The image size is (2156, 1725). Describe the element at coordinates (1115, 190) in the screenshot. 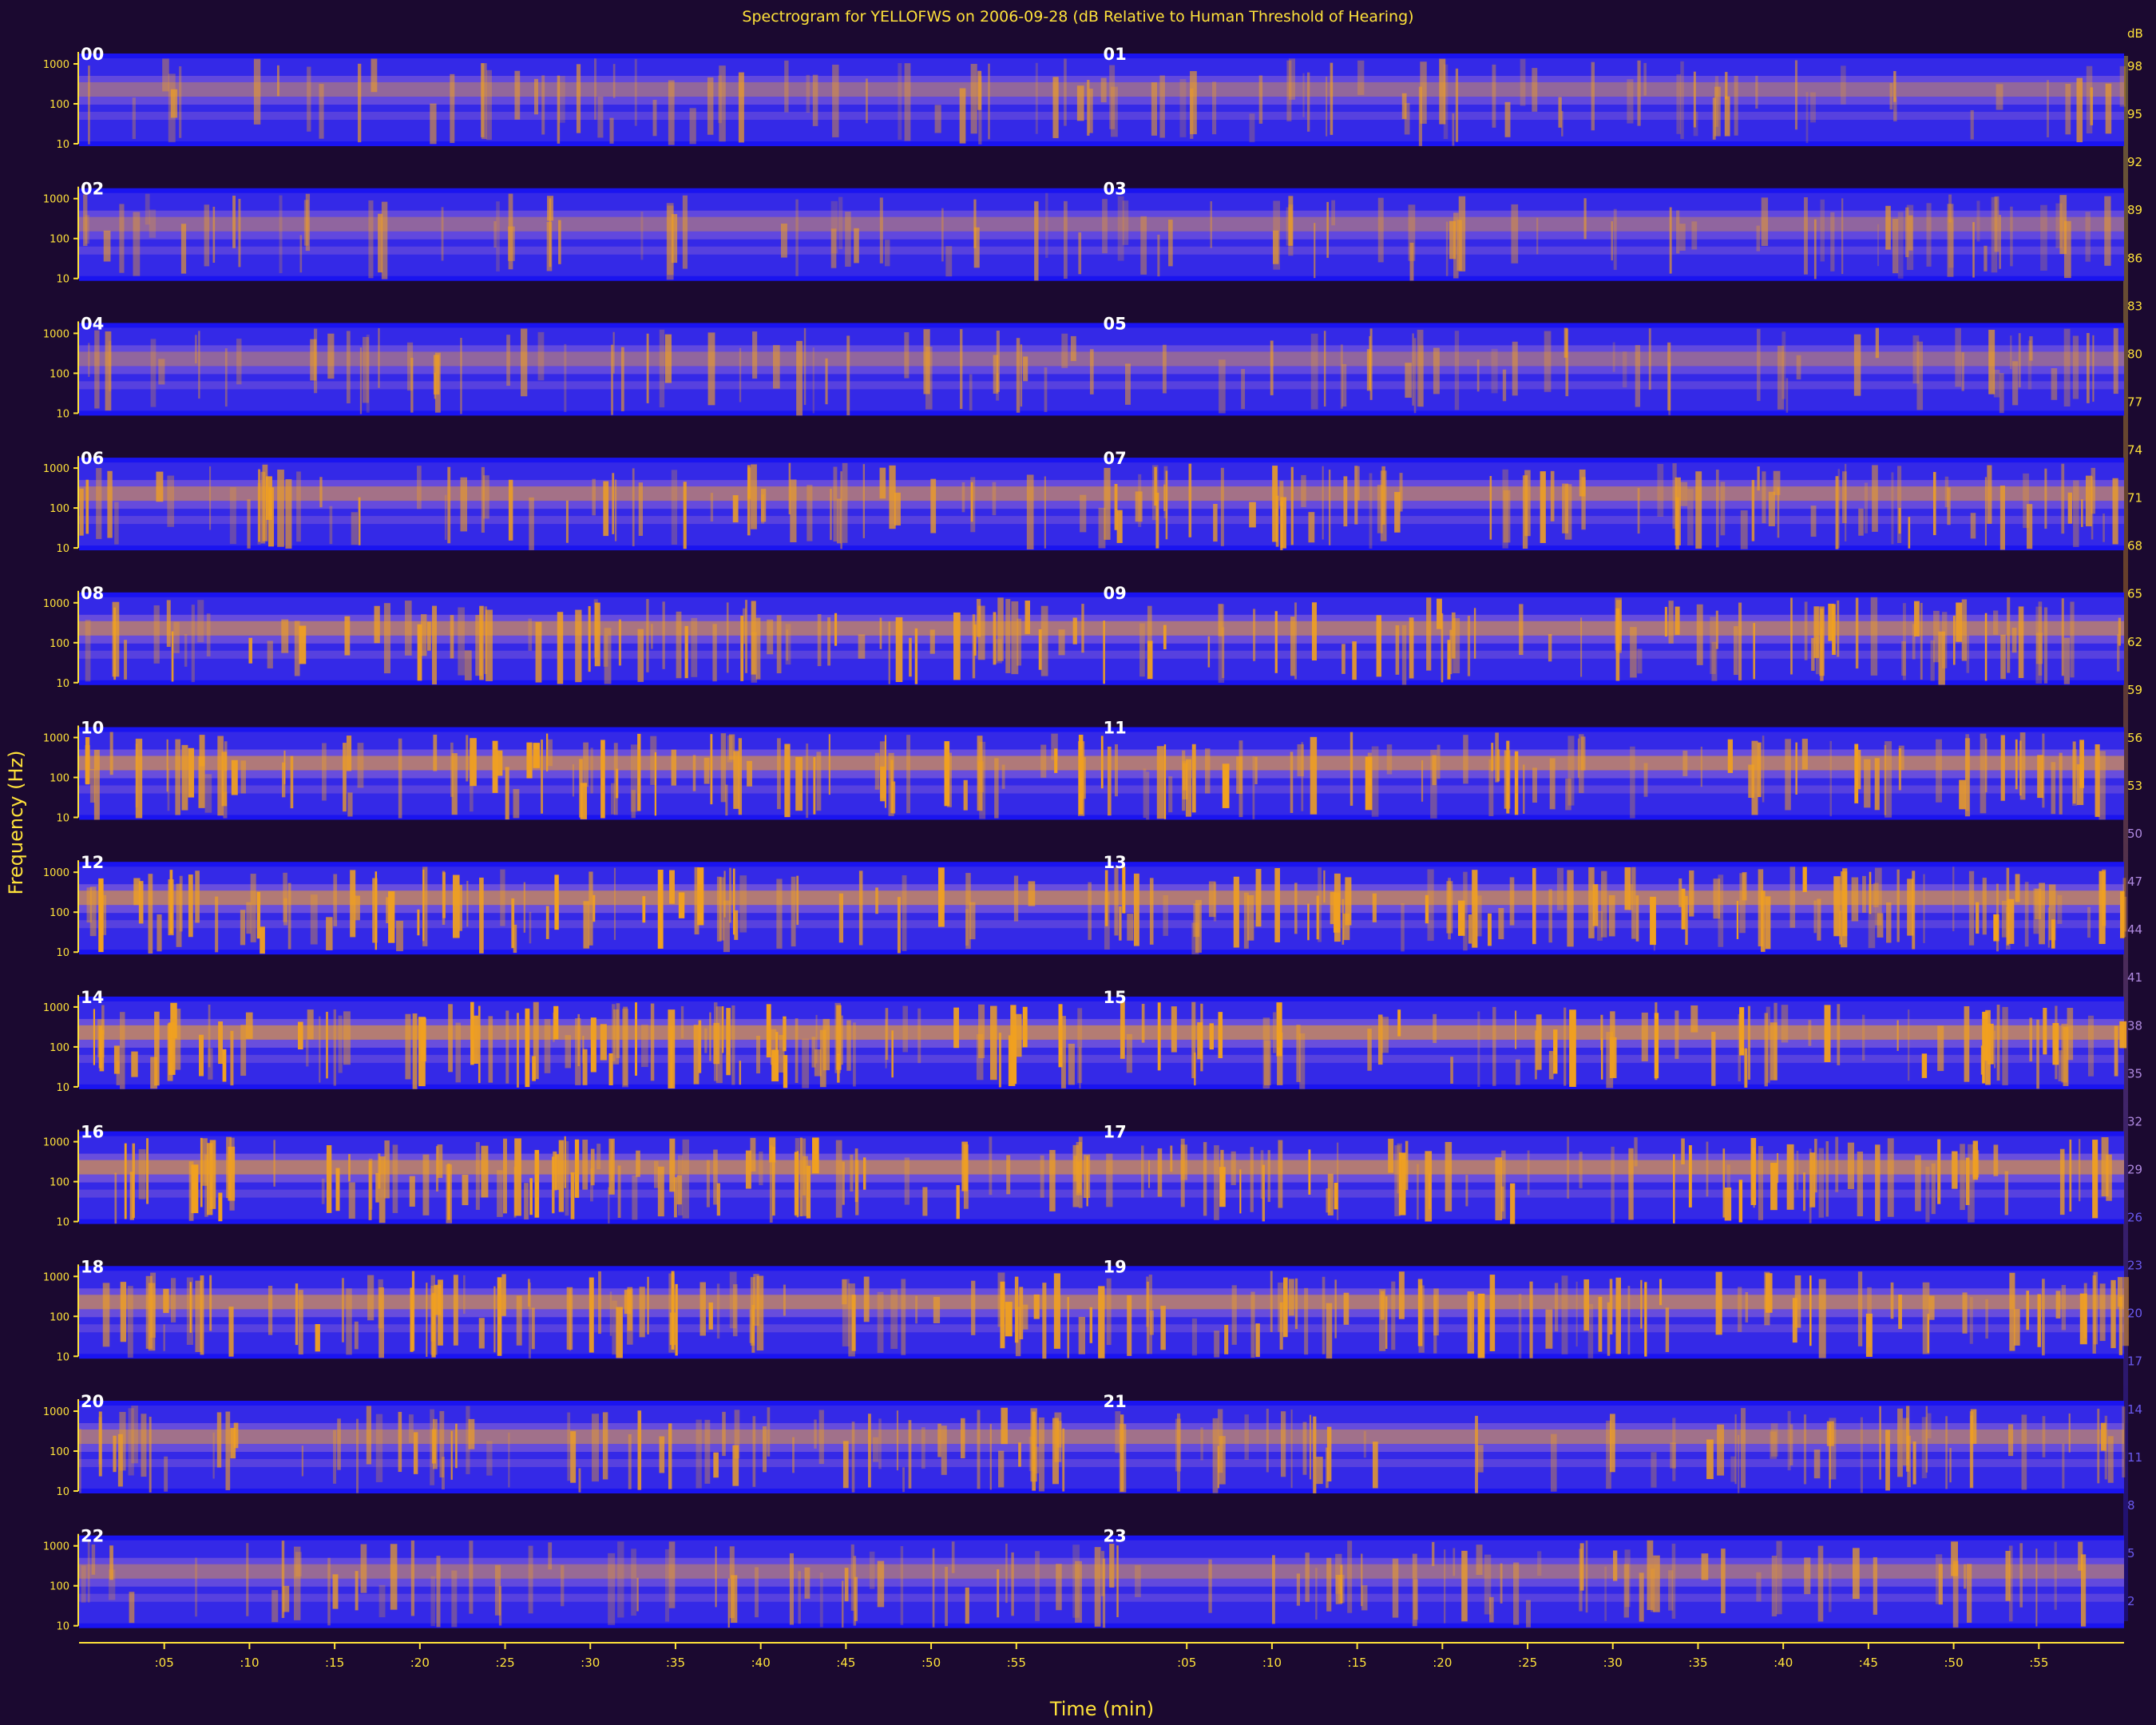

I see `hour-label: 03` at that location.